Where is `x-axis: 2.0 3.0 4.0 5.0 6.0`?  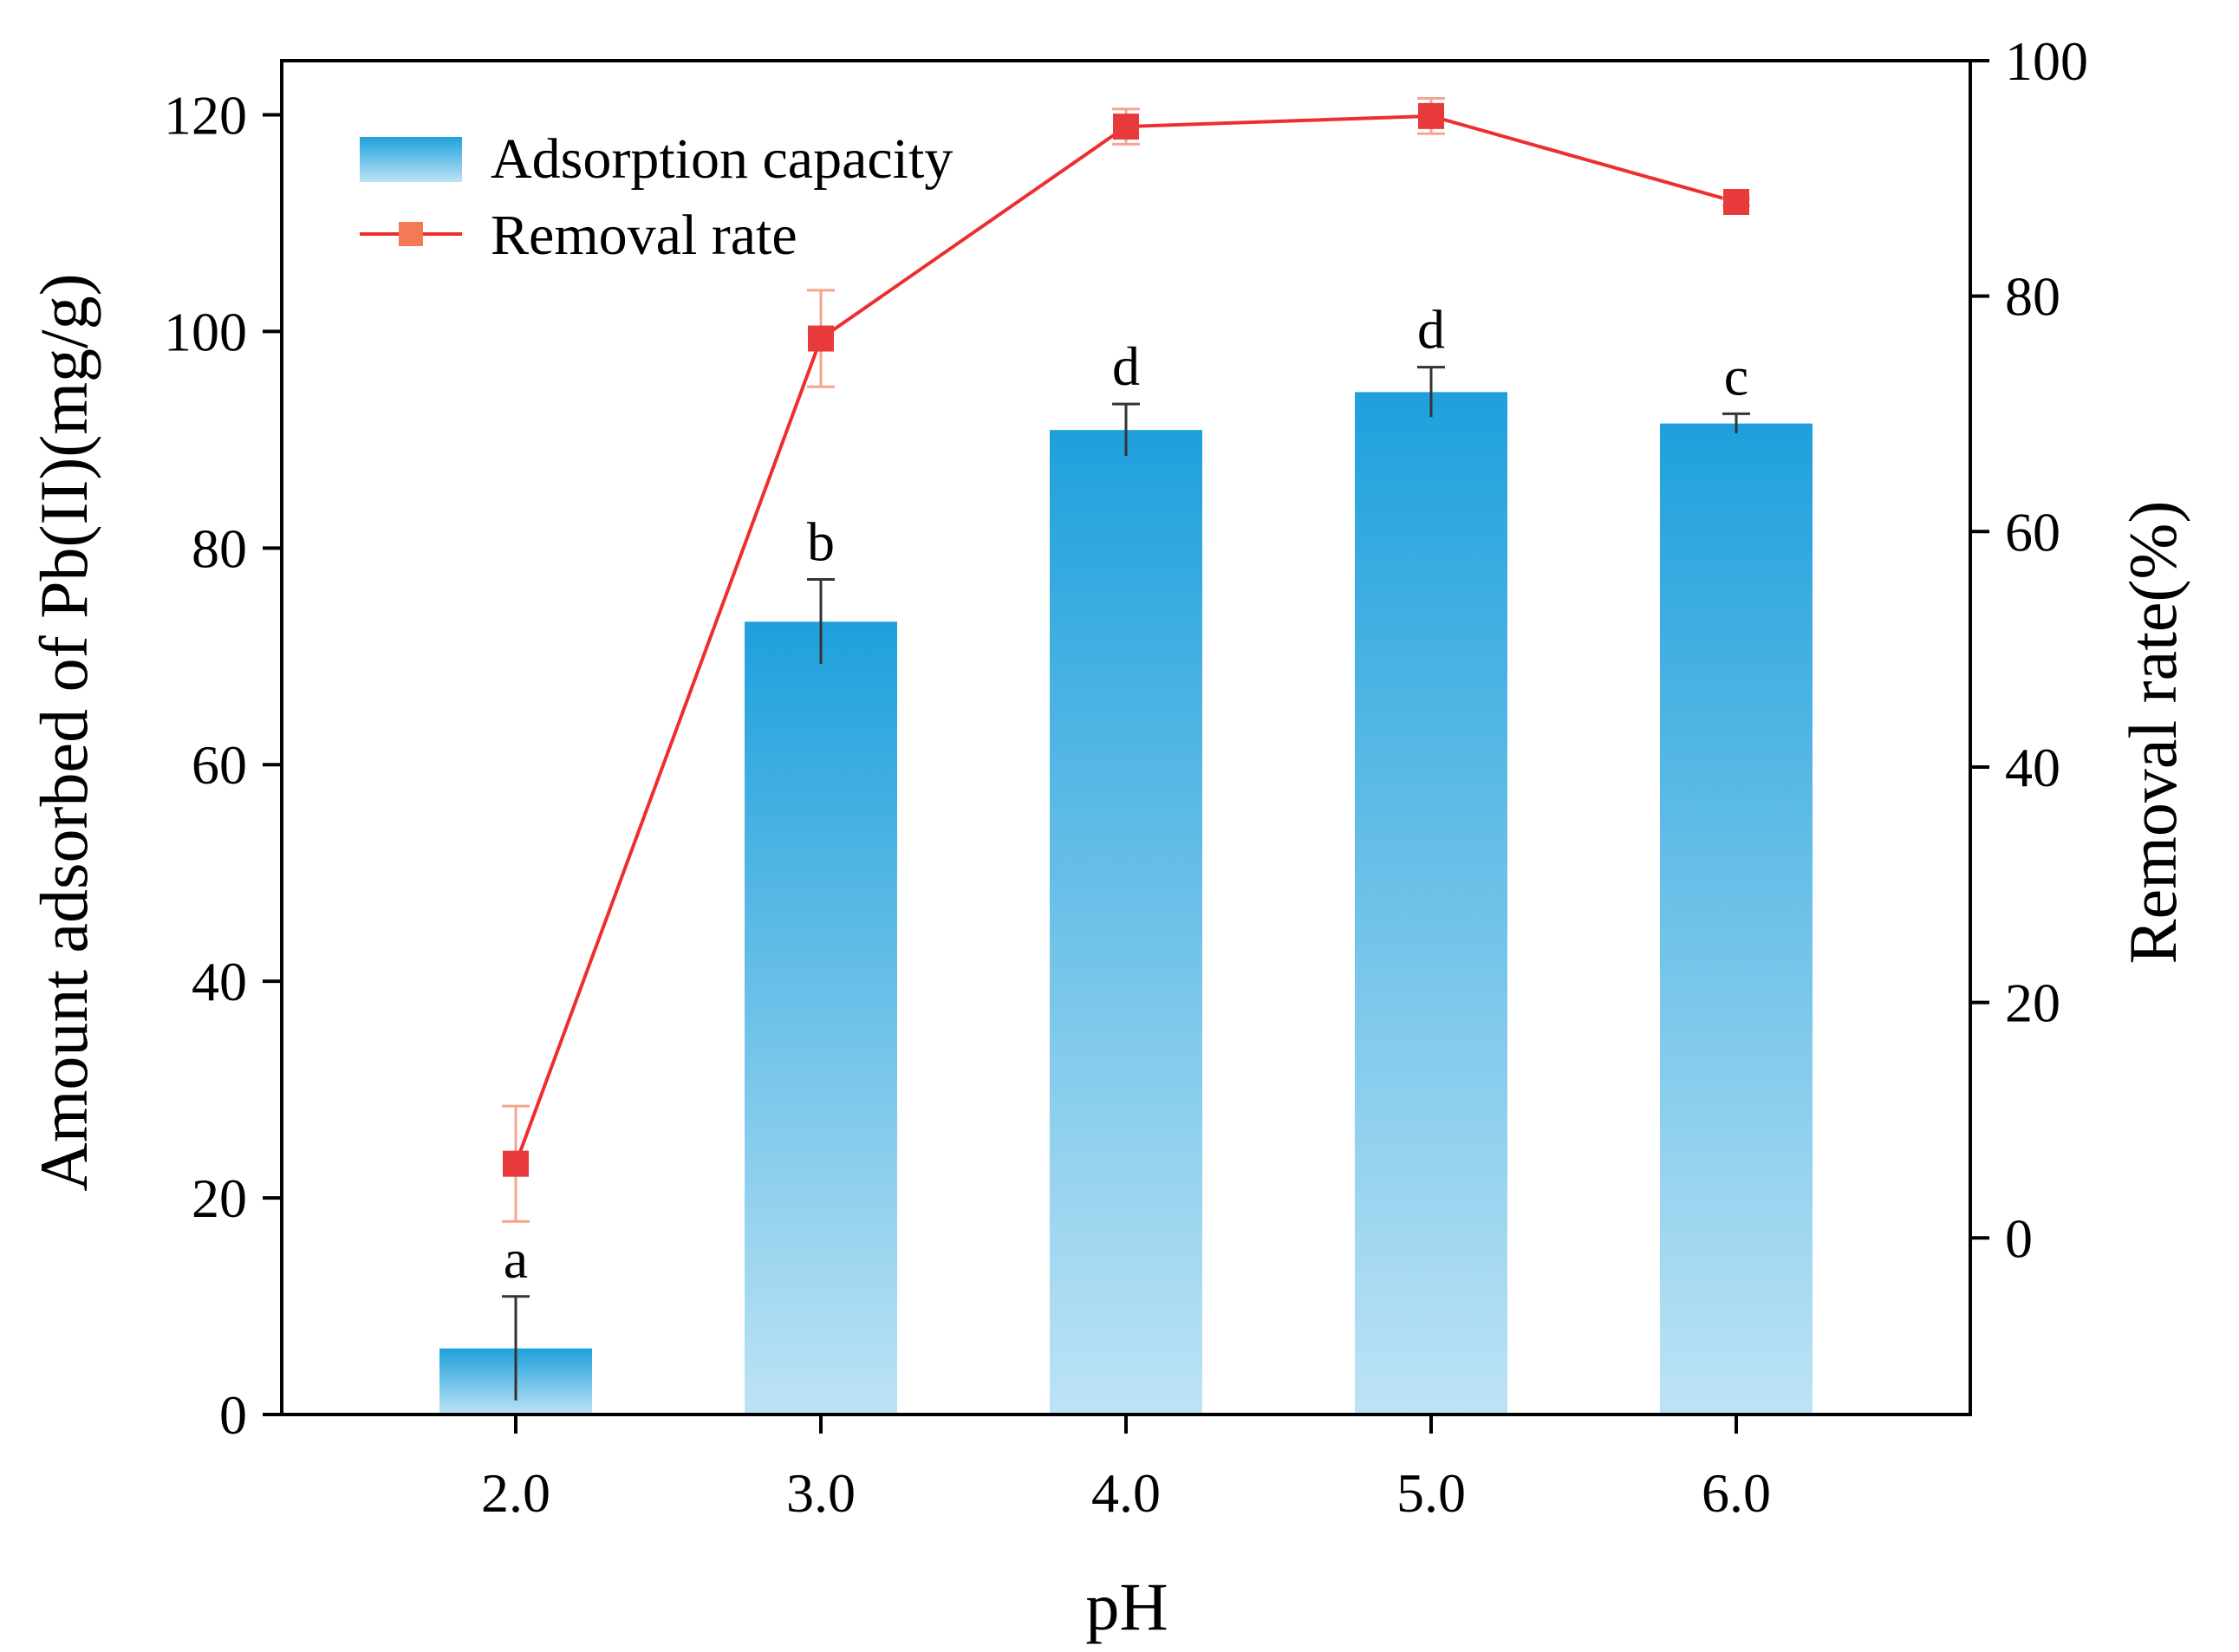
x-axis: 2.0 3.0 4.0 5.0 6.0 is located at coordinates (1126, 1469).